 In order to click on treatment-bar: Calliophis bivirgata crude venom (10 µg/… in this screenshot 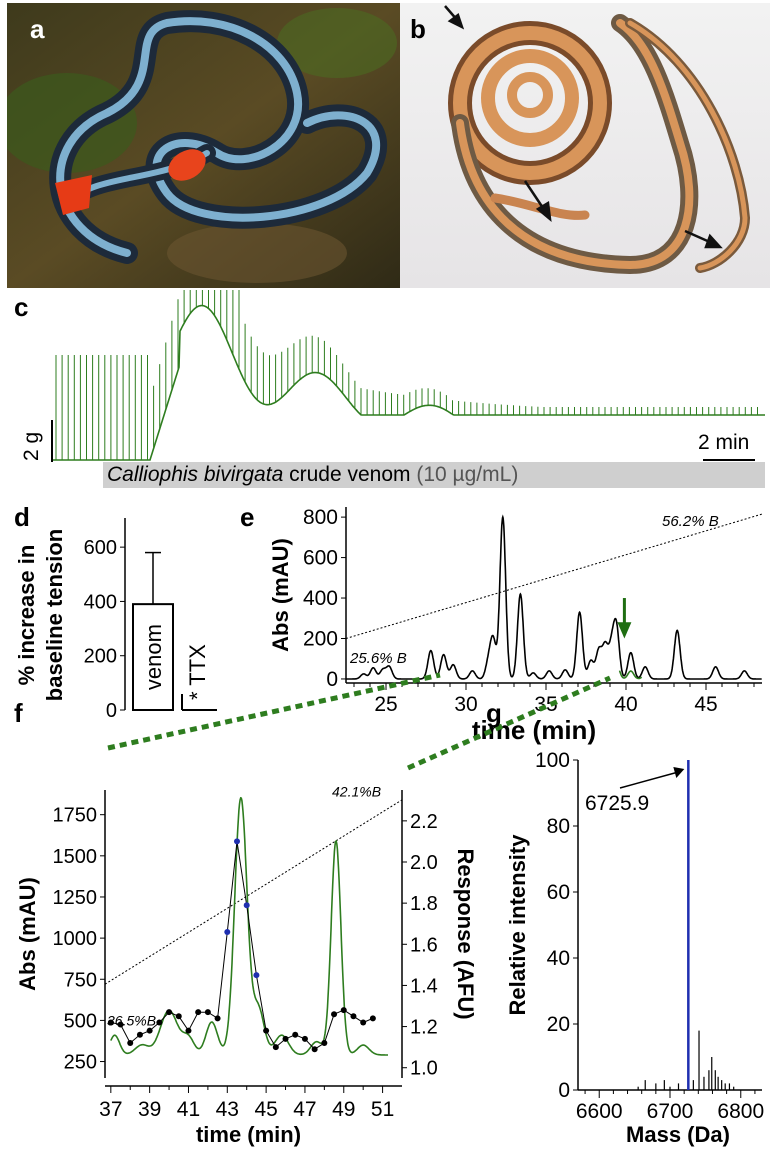, I will do `click(434, 475)`.